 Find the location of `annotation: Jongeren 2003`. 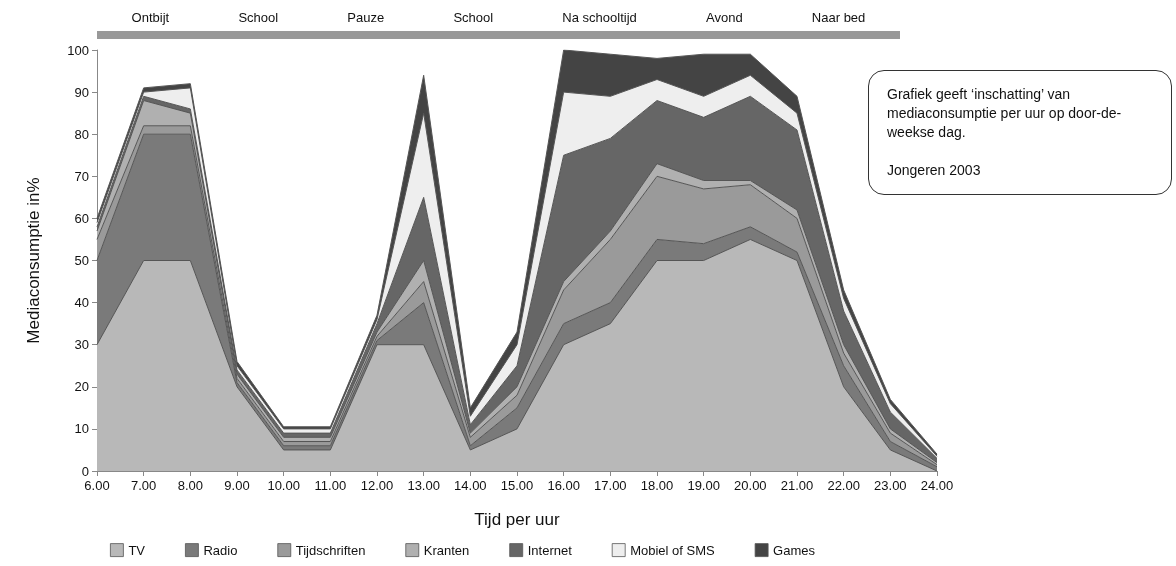

annotation: Jongeren 2003 is located at coordinates (934, 170).